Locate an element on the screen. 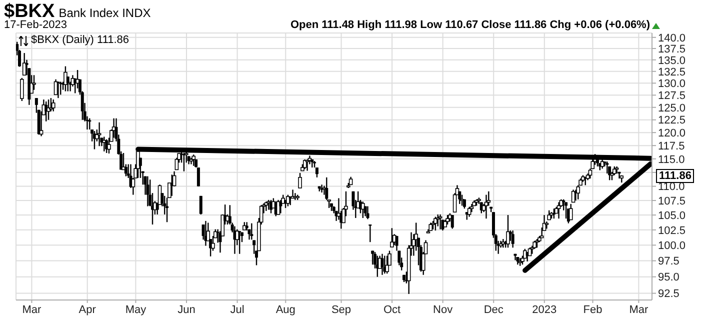 The height and width of the screenshot is (322, 728). y-tick-label: 130.0 is located at coordinates (672, 84).